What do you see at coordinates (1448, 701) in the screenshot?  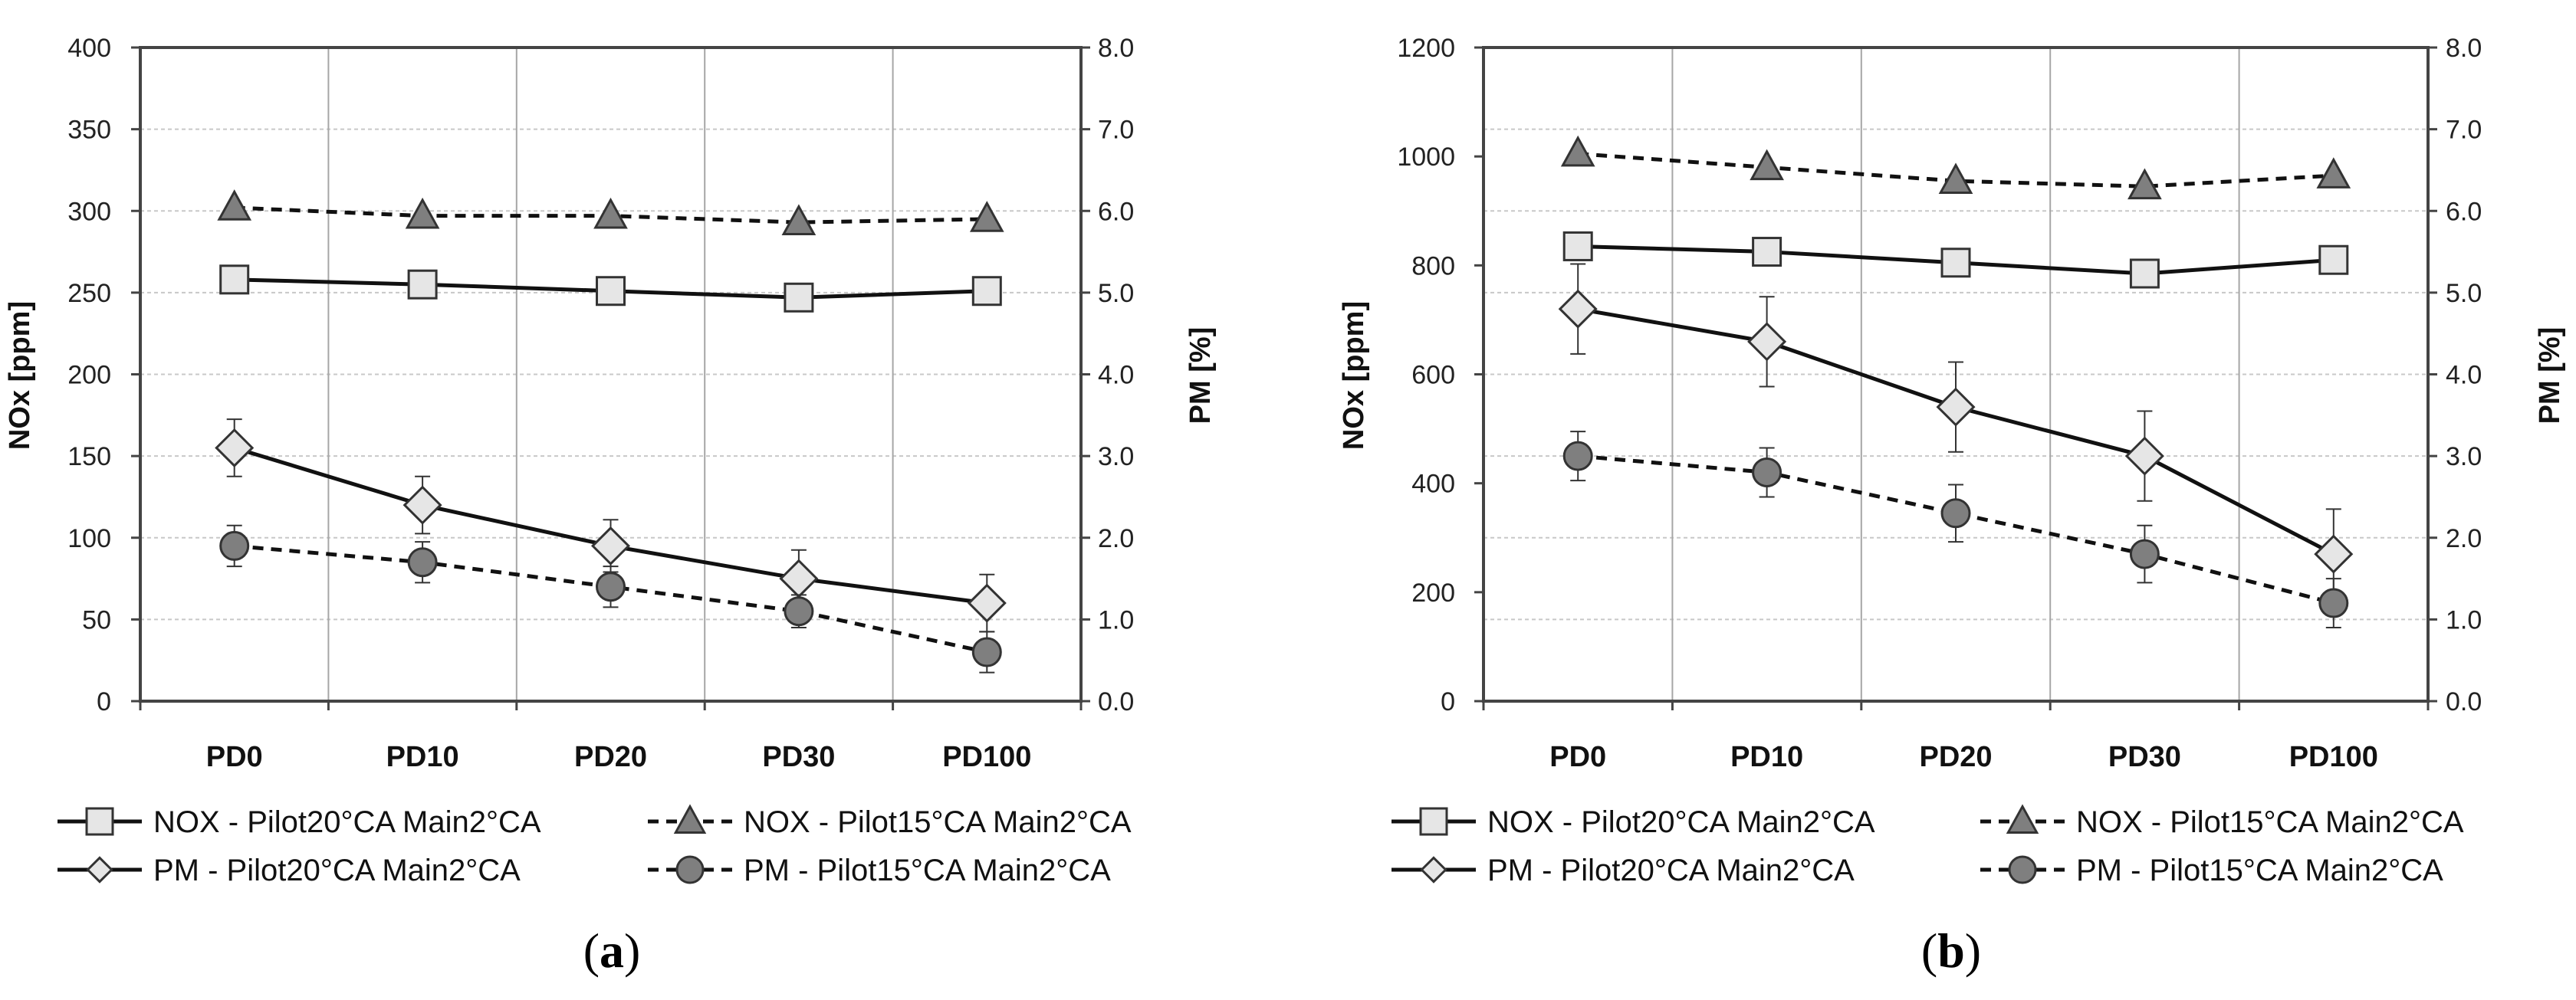 I see `left-axis-tick-label: 0` at bounding box center [1448, 701].